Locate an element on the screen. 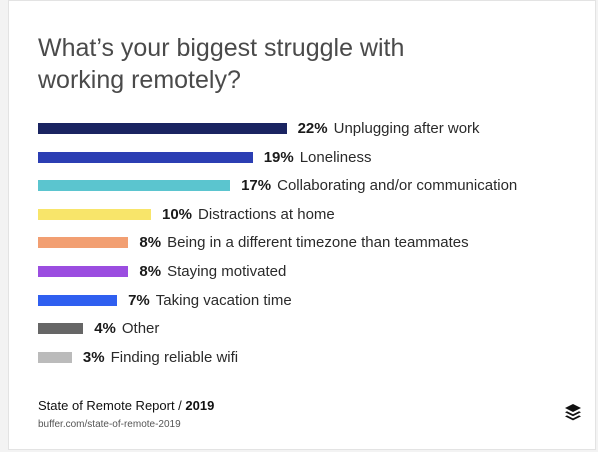  bar-value-label: 3% is located at coordinates (93, 357).